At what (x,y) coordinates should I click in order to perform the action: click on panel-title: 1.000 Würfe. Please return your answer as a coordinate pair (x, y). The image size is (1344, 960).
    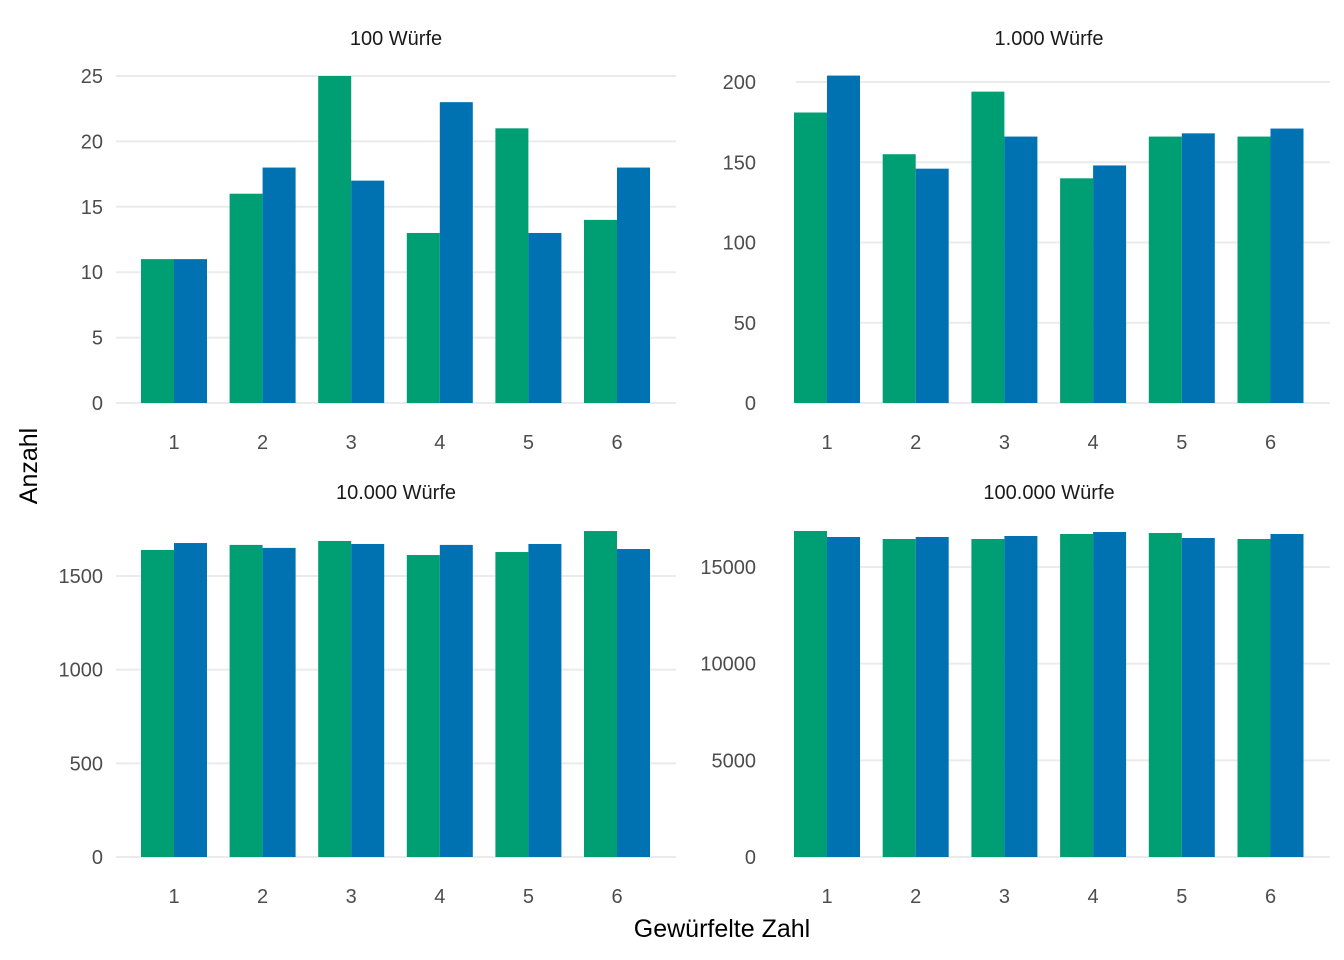
    Looking at the image, I should click on (1049, 39).